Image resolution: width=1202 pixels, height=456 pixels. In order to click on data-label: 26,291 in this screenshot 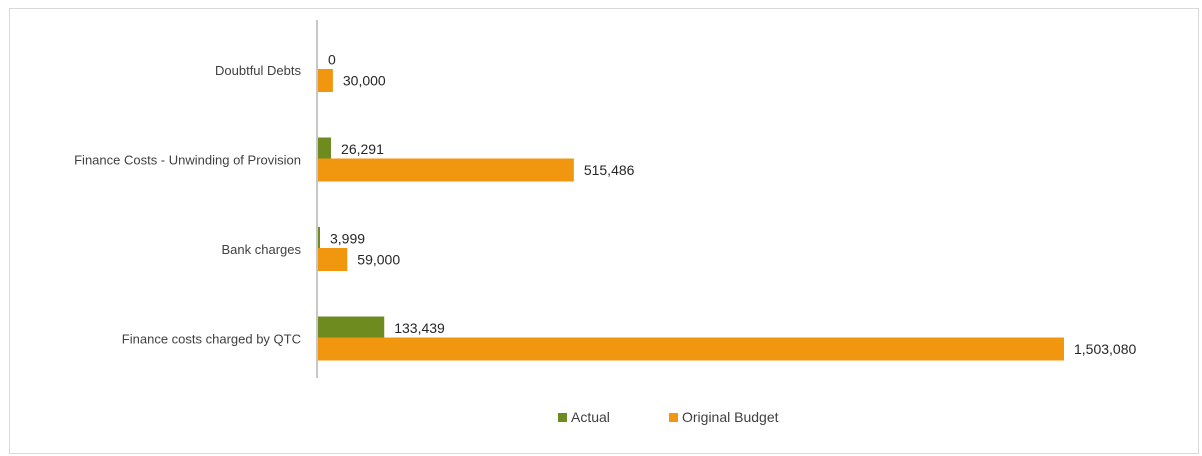, I will do `click(362, 149)`.